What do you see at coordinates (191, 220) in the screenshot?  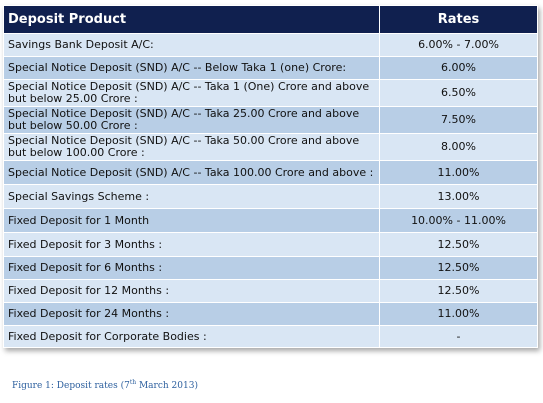 I see `product-cell: Fixed Deposit for 1 Month` at bounding box center [191, 220].